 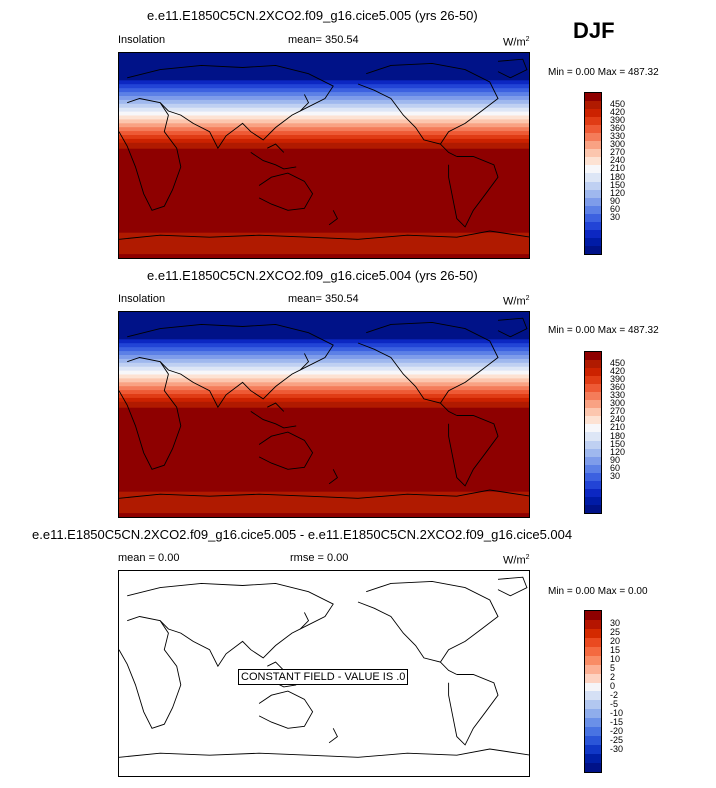 What do you see at coordinates (615, 459) in the screenshot?
I see `colorbar-tick-label: 90` at bounding box center [615, 459].